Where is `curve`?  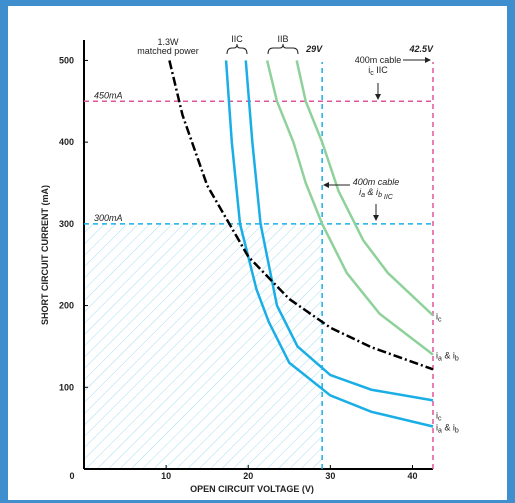
curve is located at coordinates (364, 188).